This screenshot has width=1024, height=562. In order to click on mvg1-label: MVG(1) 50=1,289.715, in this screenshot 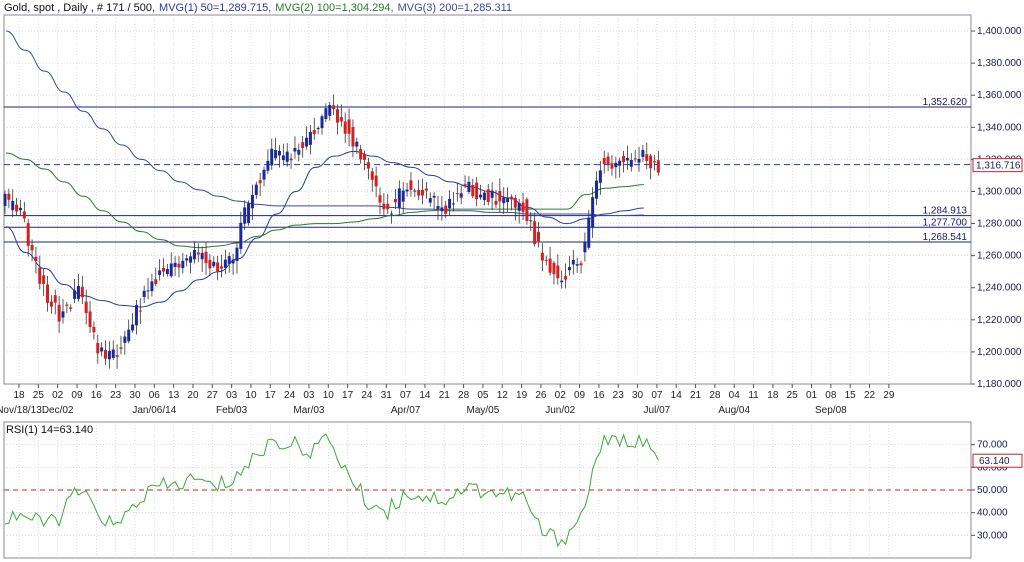, I will do `click(215, 8)`.